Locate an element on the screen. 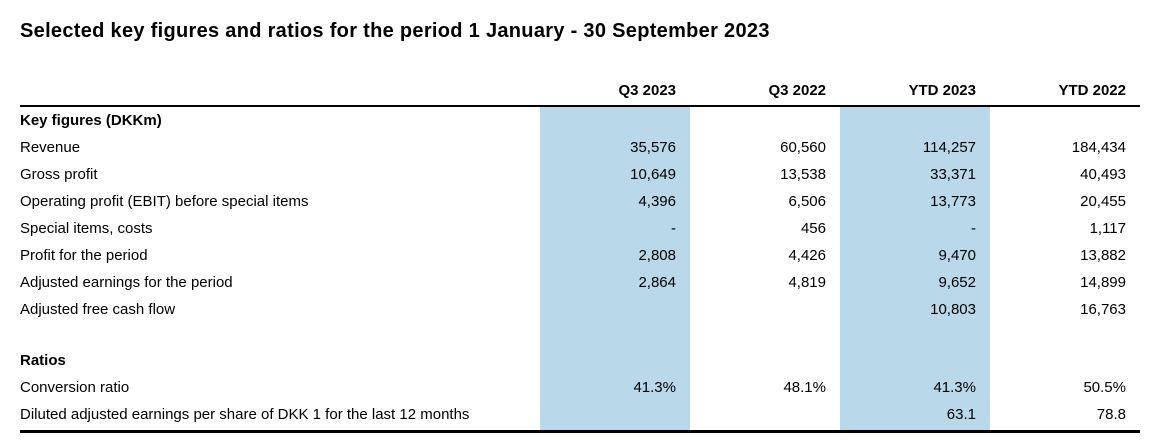  section-header-row: Ratios is located at coordinates (580, 360).